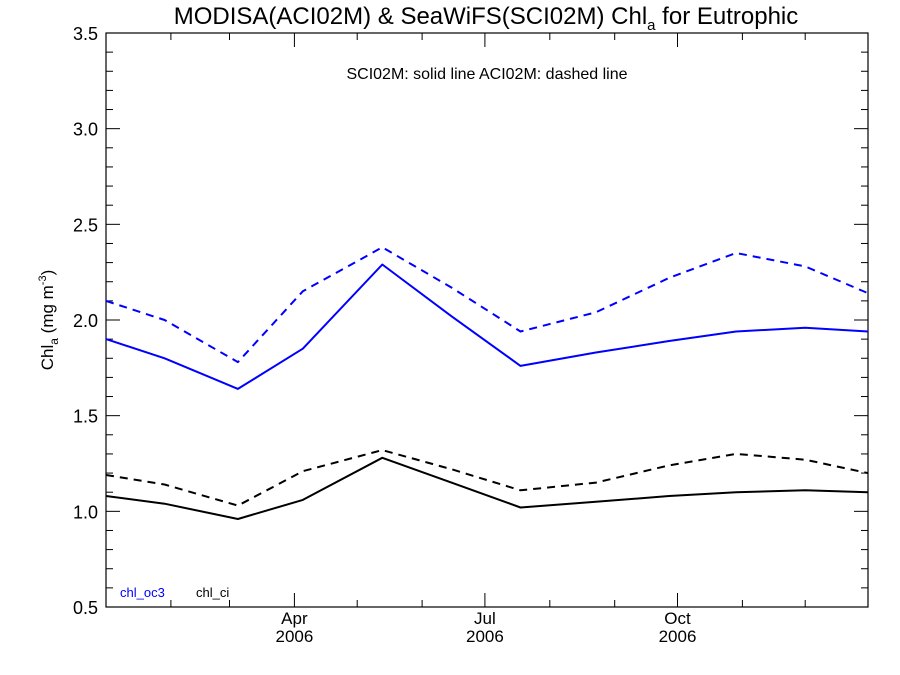  What do you see at coordinates (142, 592) in the screenshot?
I see `legend-item-chl_oc3: chl_oc3` at bounding box center [142, 592].